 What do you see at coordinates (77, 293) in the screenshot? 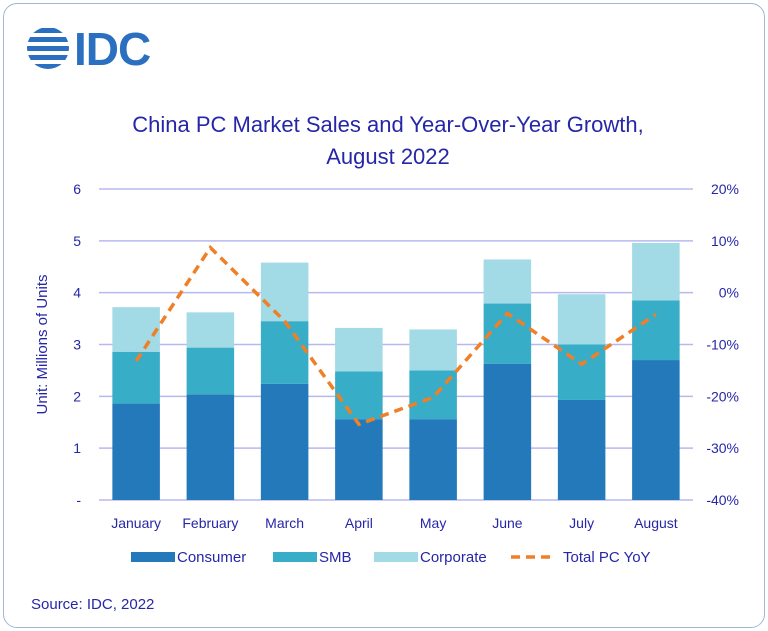
I see `y-tick-label: 4` at bounding box center [77, 293].